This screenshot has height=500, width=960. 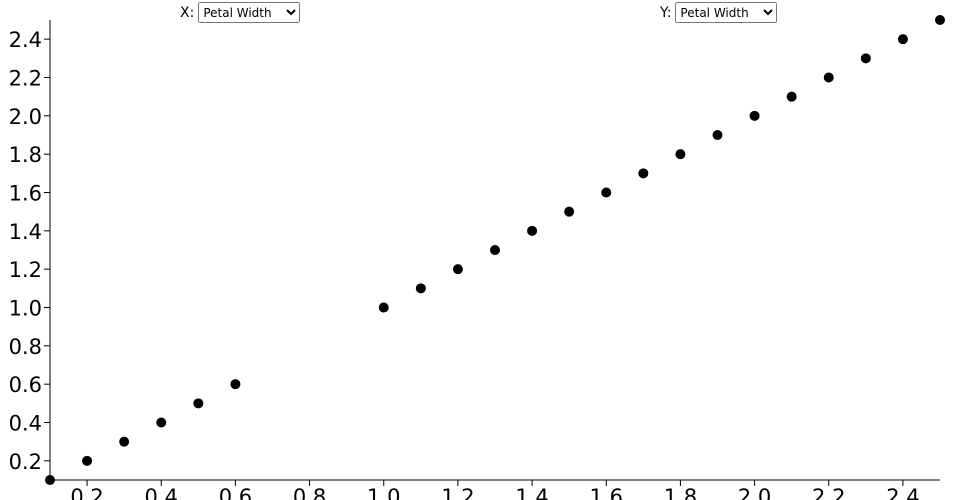 I want to click on y-tick-label: 1.6, so click(x=25, y=194).